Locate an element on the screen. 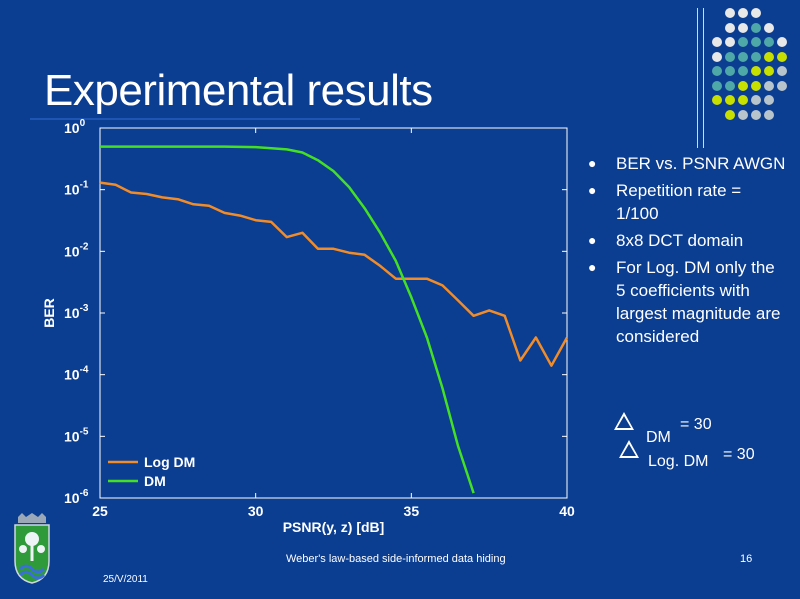  y-tick-label: 10⁻⁴ is located at coordinates (76, 374).